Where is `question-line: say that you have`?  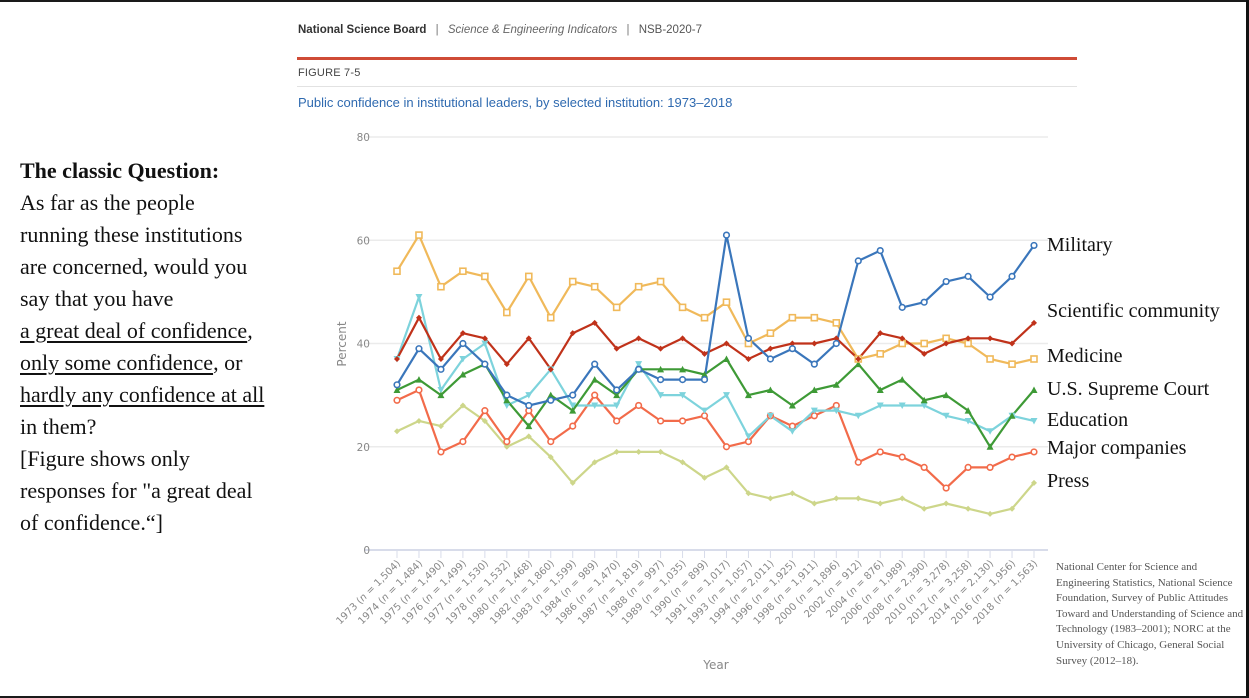
question-line: say that you have is located at coordinates (97, 298).